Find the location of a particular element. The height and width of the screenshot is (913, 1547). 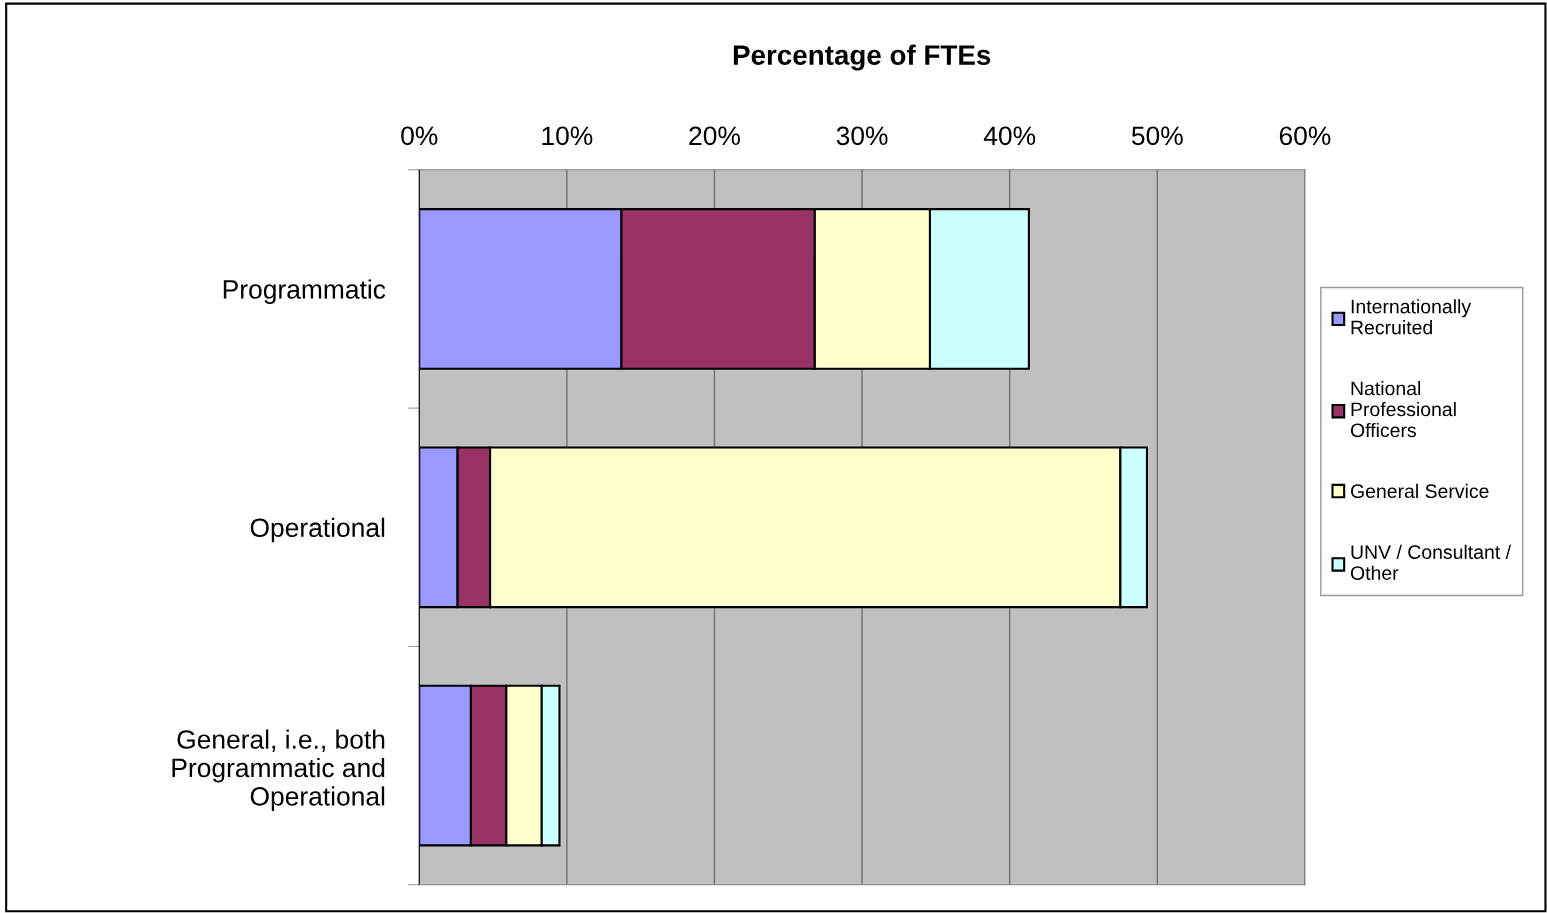

chart-title: Percentage of FTEs is located at coordinates (862, 57).